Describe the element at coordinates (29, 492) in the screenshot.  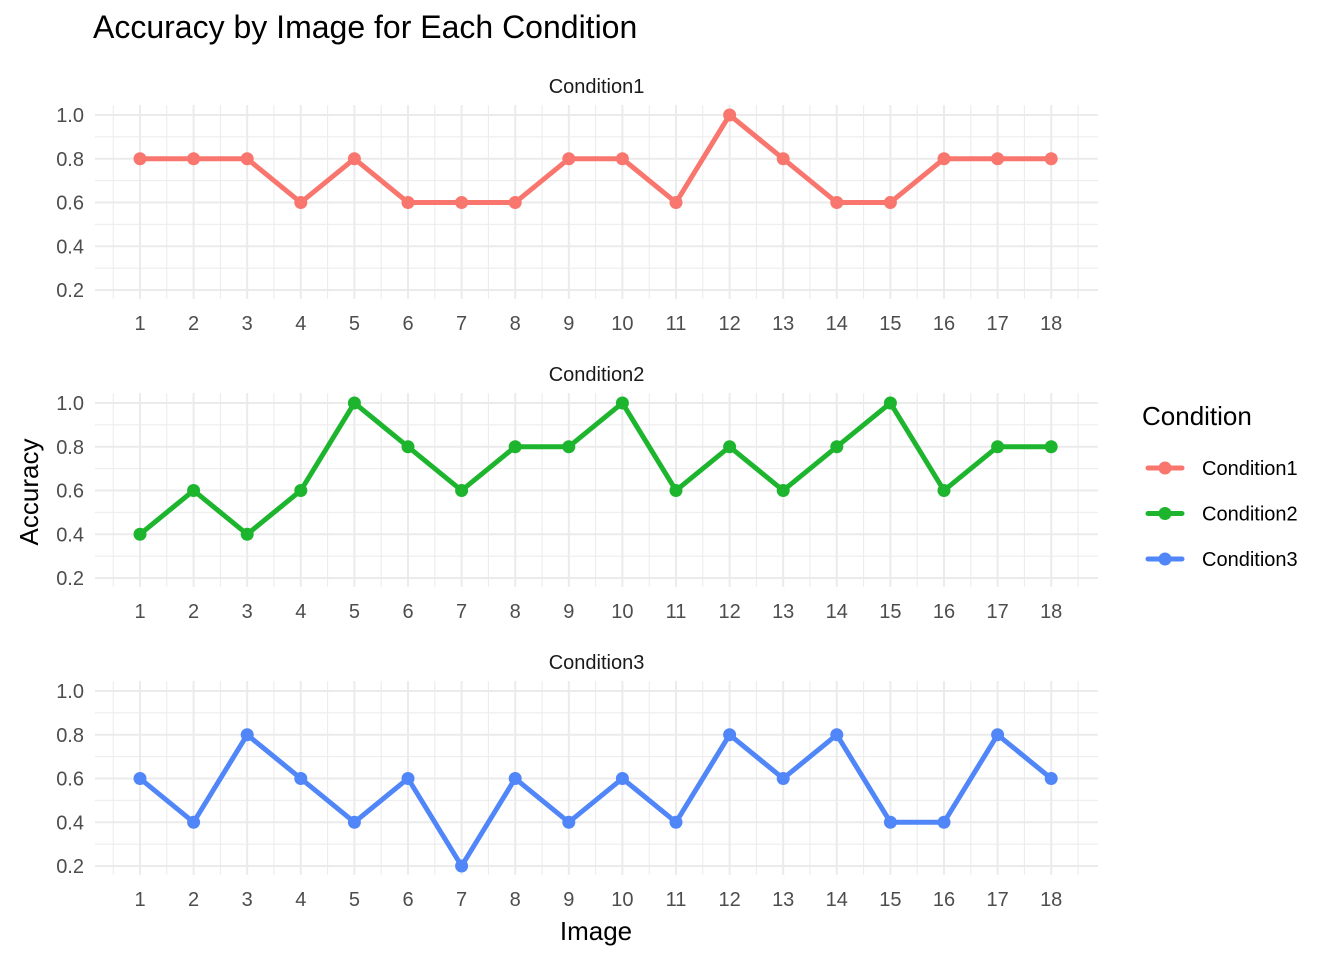
I see `y-axis-title: Accuracy` at that location.